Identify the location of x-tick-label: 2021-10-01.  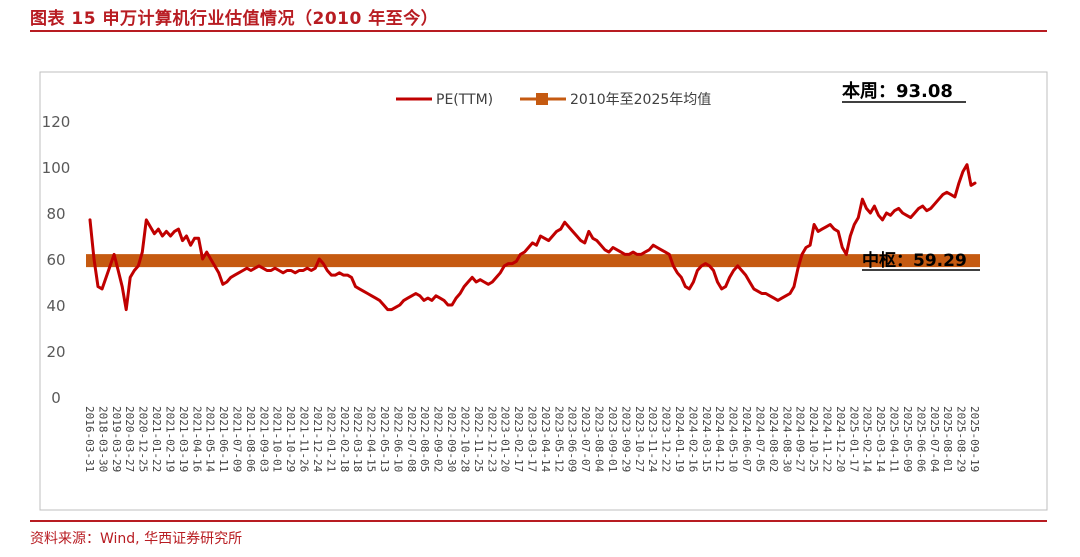
(277, 439).